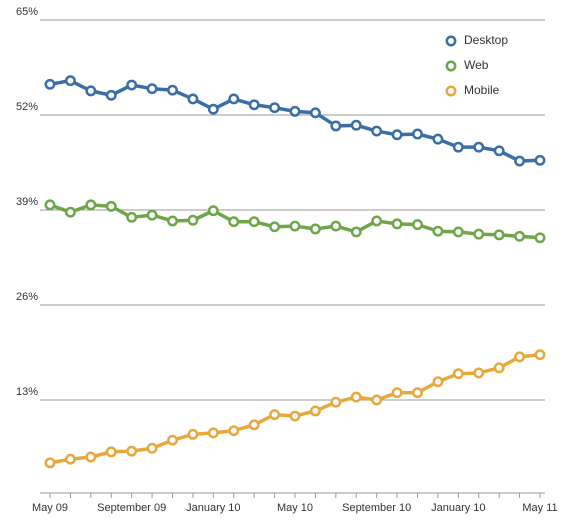 This screenshot has height=525, width=562. I want to click on x-tick-label: May 11, so click(539, 508).